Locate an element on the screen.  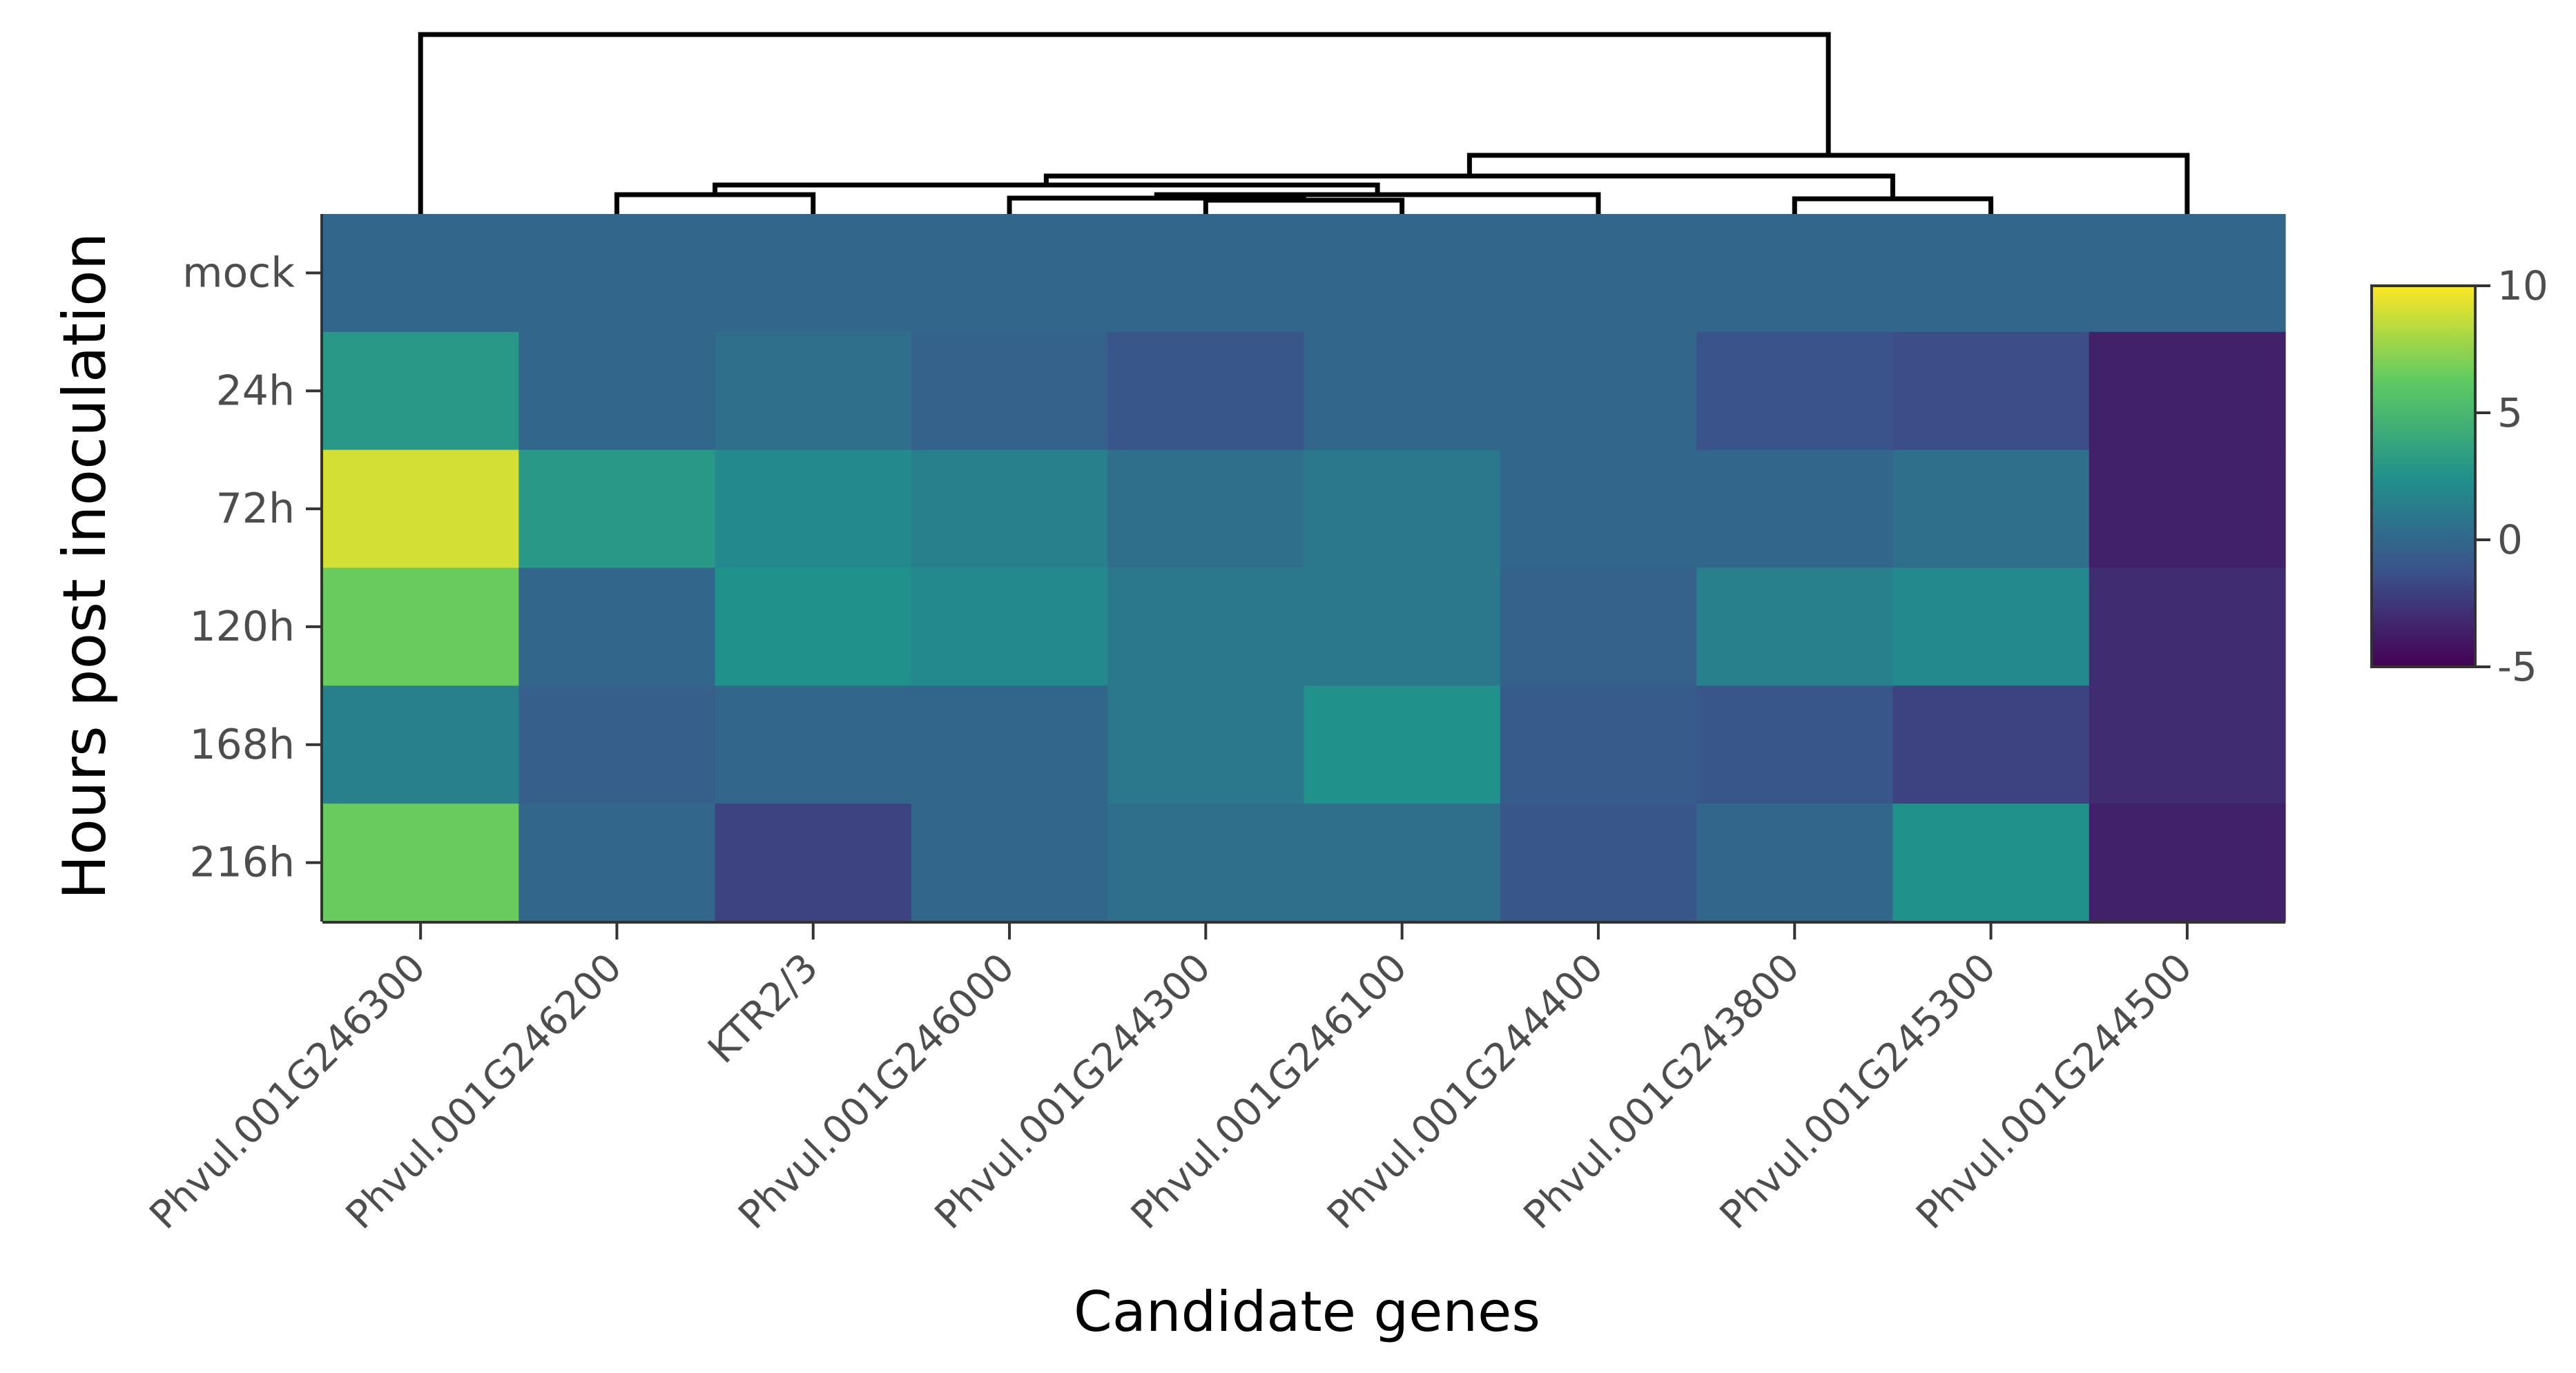
y-tick-label: mock is located at coordinates (238, 273).